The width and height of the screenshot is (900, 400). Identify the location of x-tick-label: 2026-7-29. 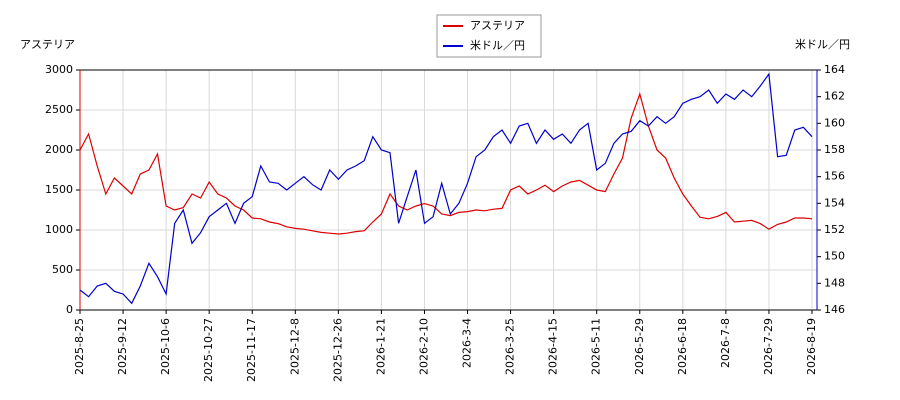
(768, 346).